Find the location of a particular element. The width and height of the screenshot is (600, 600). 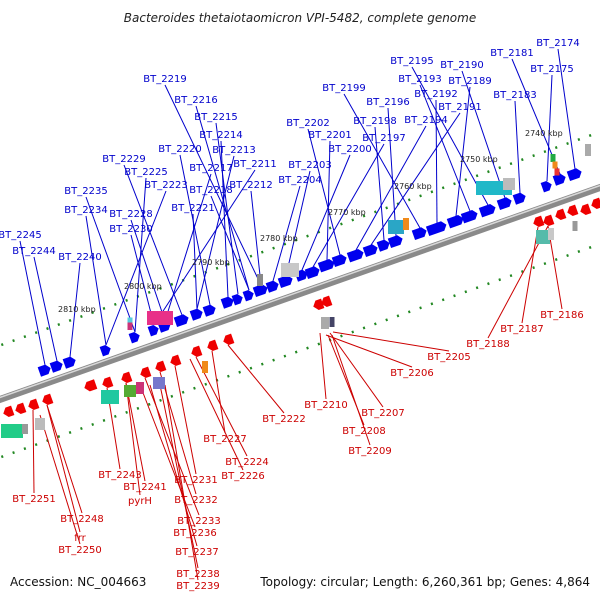

gene-label-minus: BT_2233 is located at coordinates (198, 521).